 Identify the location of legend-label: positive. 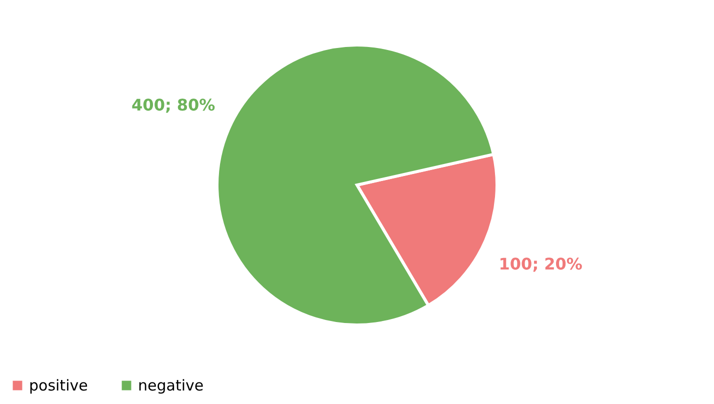
(58, 385).